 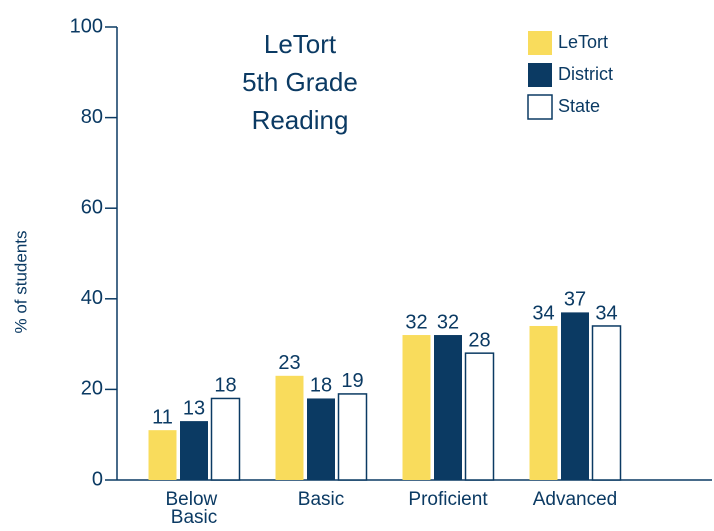 I want to click on x-tick-label: Below Basic, so click(x=193, y=508).